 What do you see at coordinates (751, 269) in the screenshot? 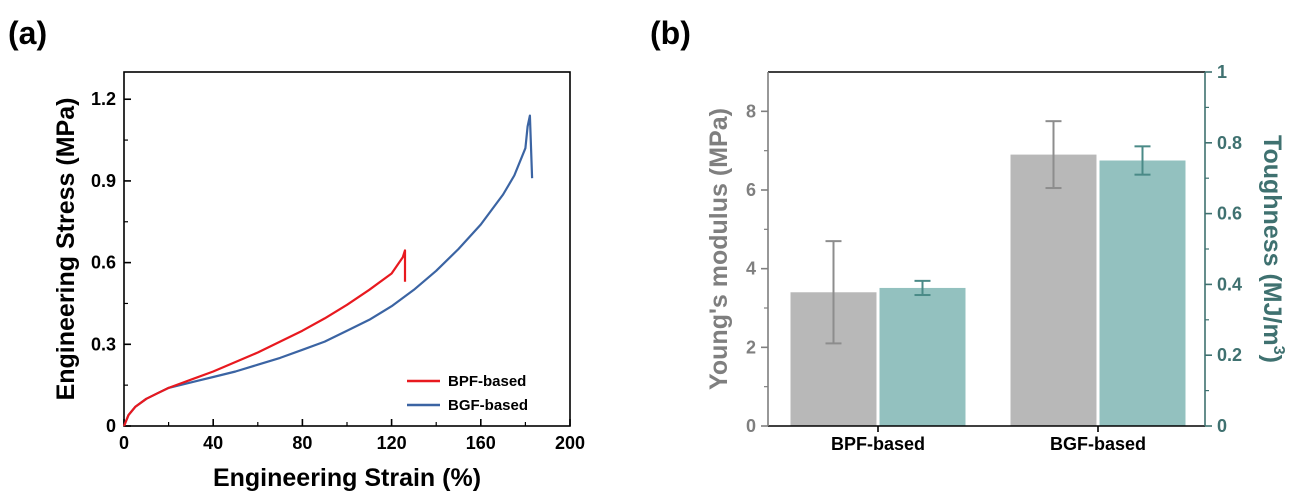
I see `y-tick-label-b-left: 4` at bounding box center [751, 269].